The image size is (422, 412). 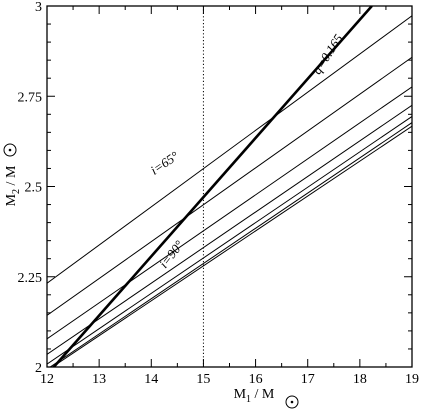 I want to click on y-tick-label: 2.5, so click(x=34, y=188).